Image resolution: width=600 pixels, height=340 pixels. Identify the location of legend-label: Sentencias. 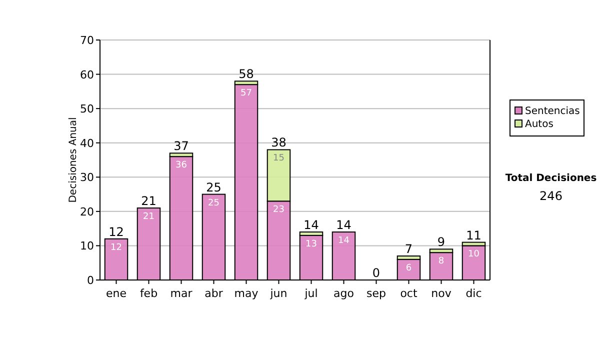
(552, 111).